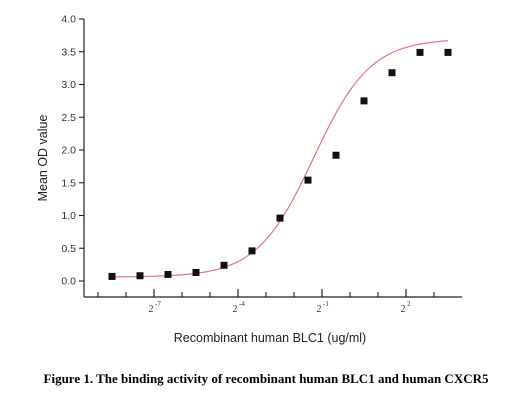 This screenshot has height=400, width=532. Describe the element at coordinates (266, 302) in the screenshot. I see `x-axis-ticks: 2 -7 2 -4 2 -1 2 2` at that location.